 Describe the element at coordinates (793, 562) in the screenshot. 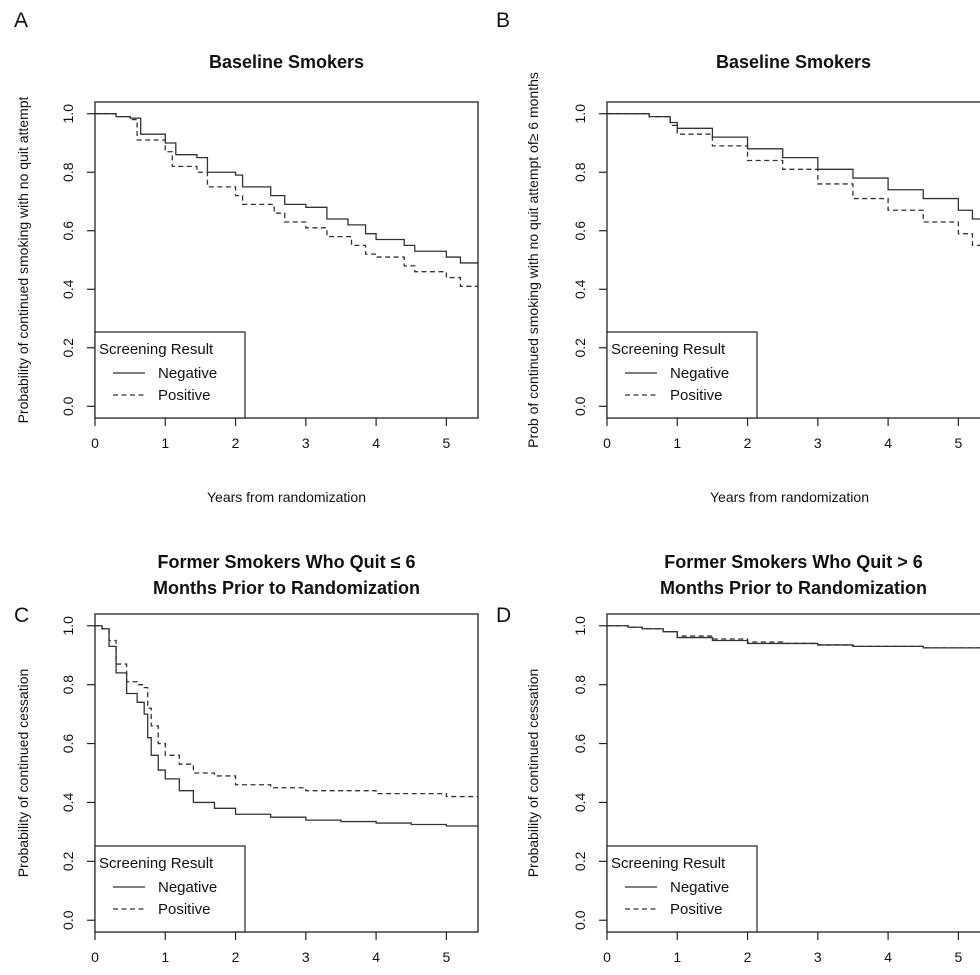

I see `chart-title: Former Smokers Who Quit > 6` at that location.